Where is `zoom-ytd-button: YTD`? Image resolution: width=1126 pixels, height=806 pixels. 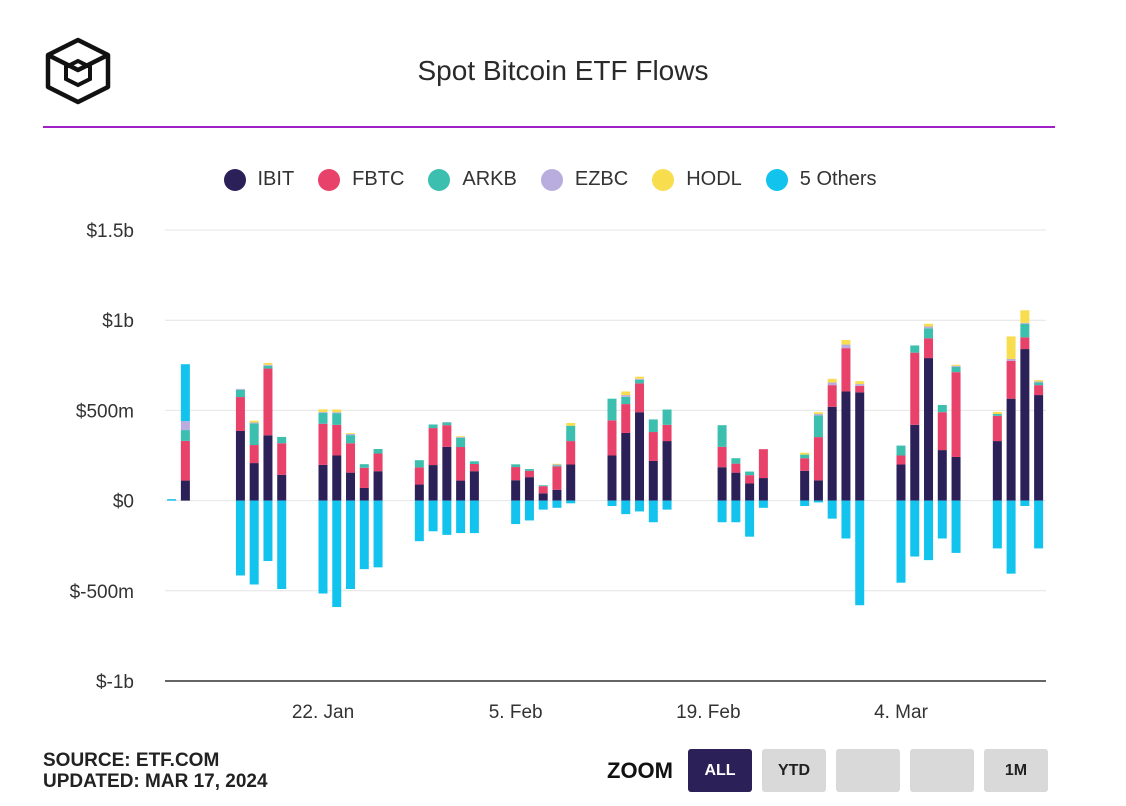
zoom-ytd-button: YTD is located at coordinates (794, 770).